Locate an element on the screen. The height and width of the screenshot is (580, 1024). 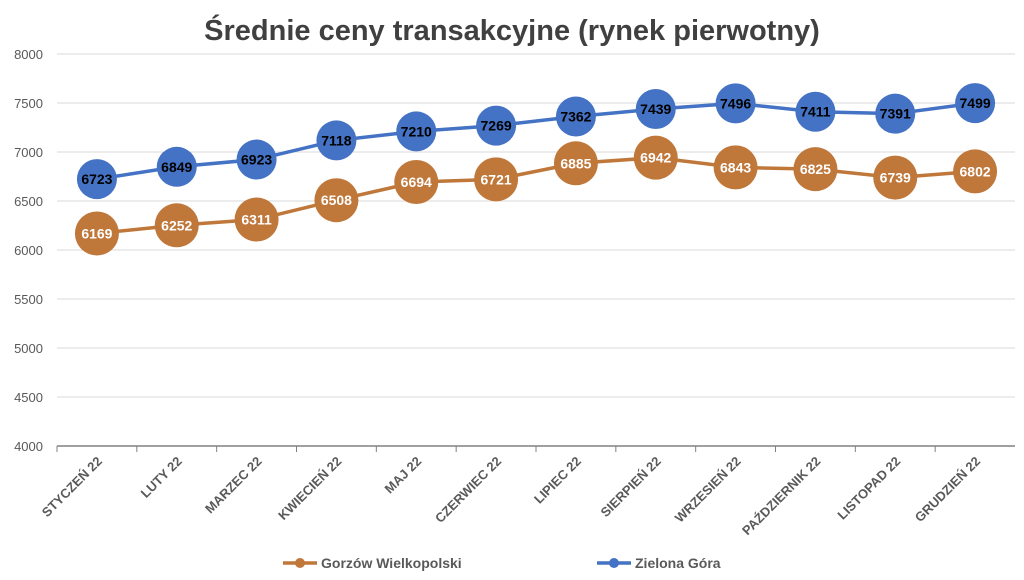
y-tick-label: 5000 is located at coordinates (28, 348).